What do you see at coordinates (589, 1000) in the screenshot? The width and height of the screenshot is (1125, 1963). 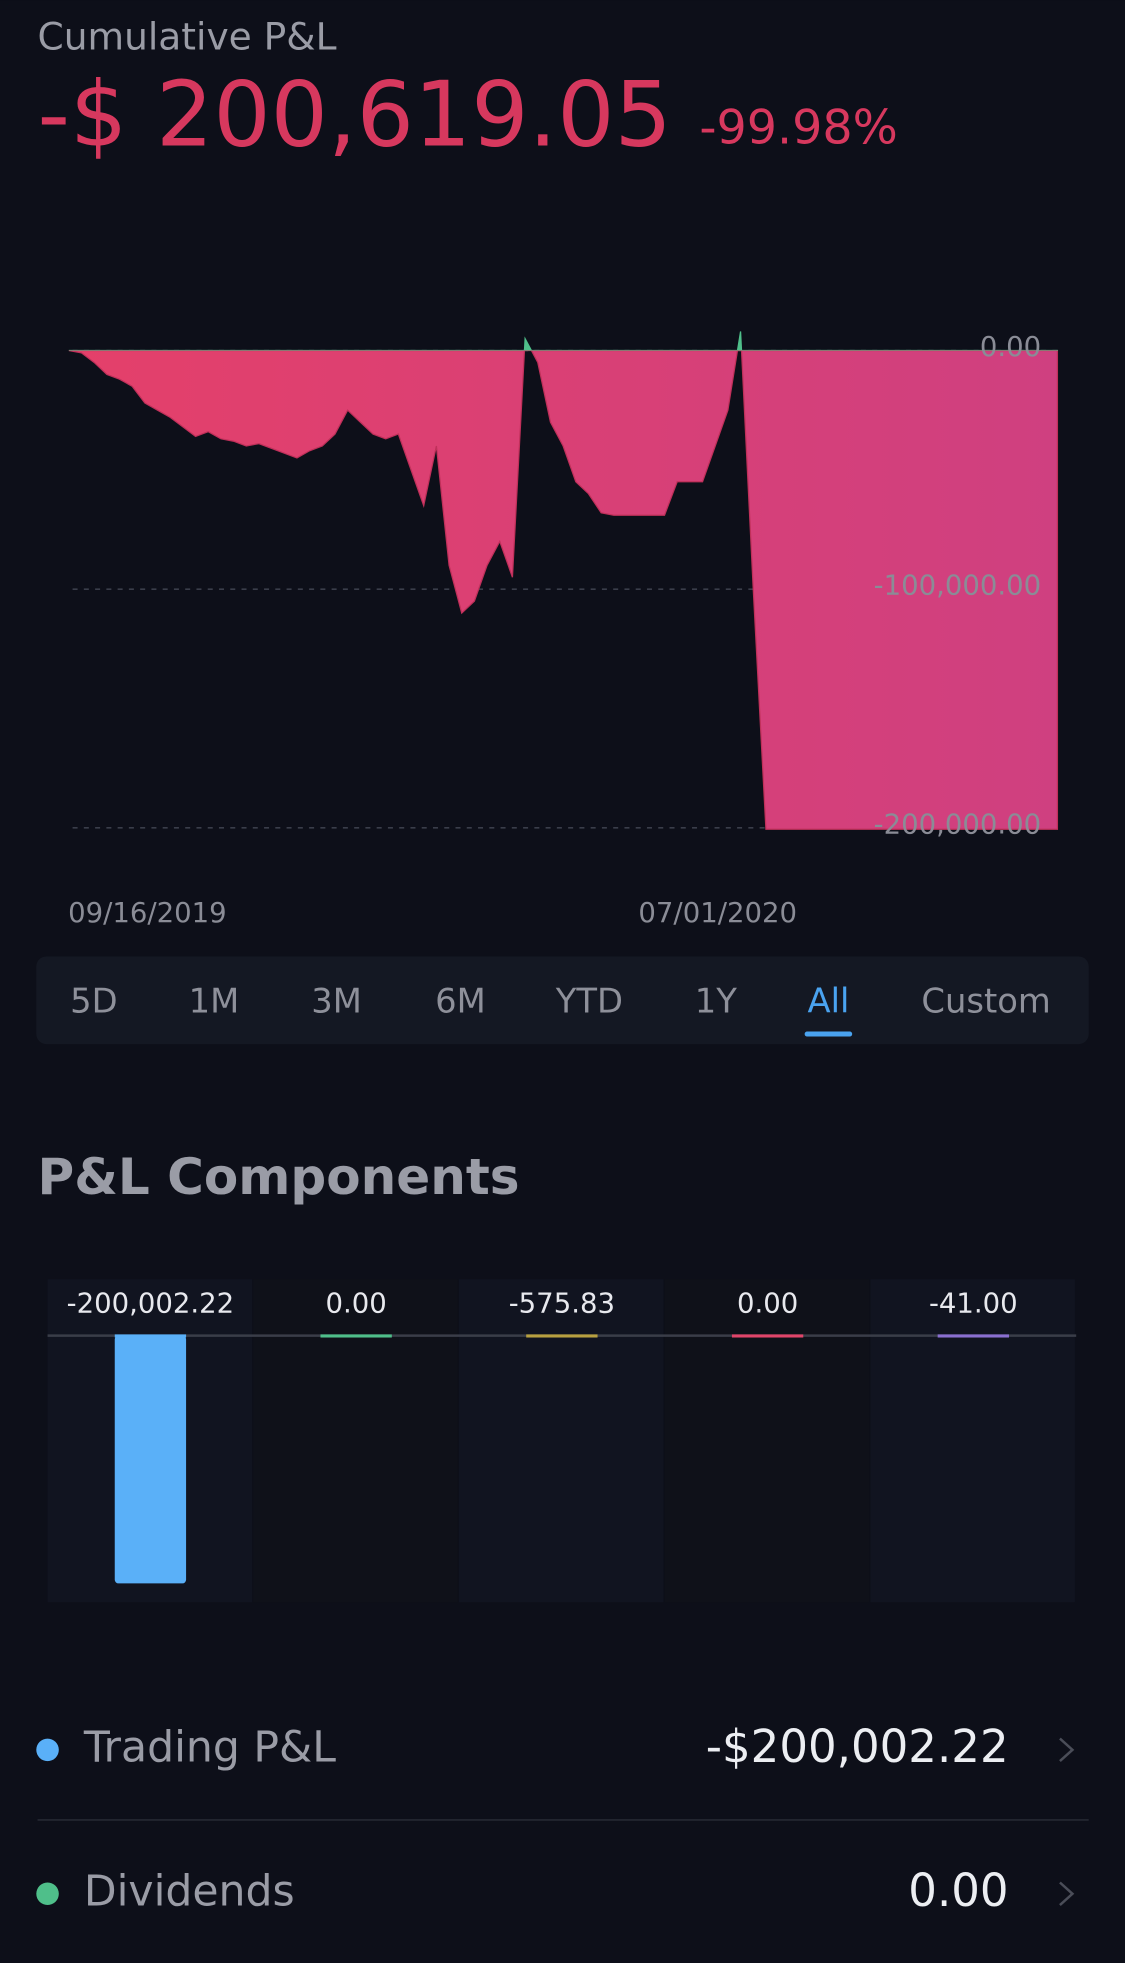 I see `range-tab: YTD` at bounding box center [589, 1000].